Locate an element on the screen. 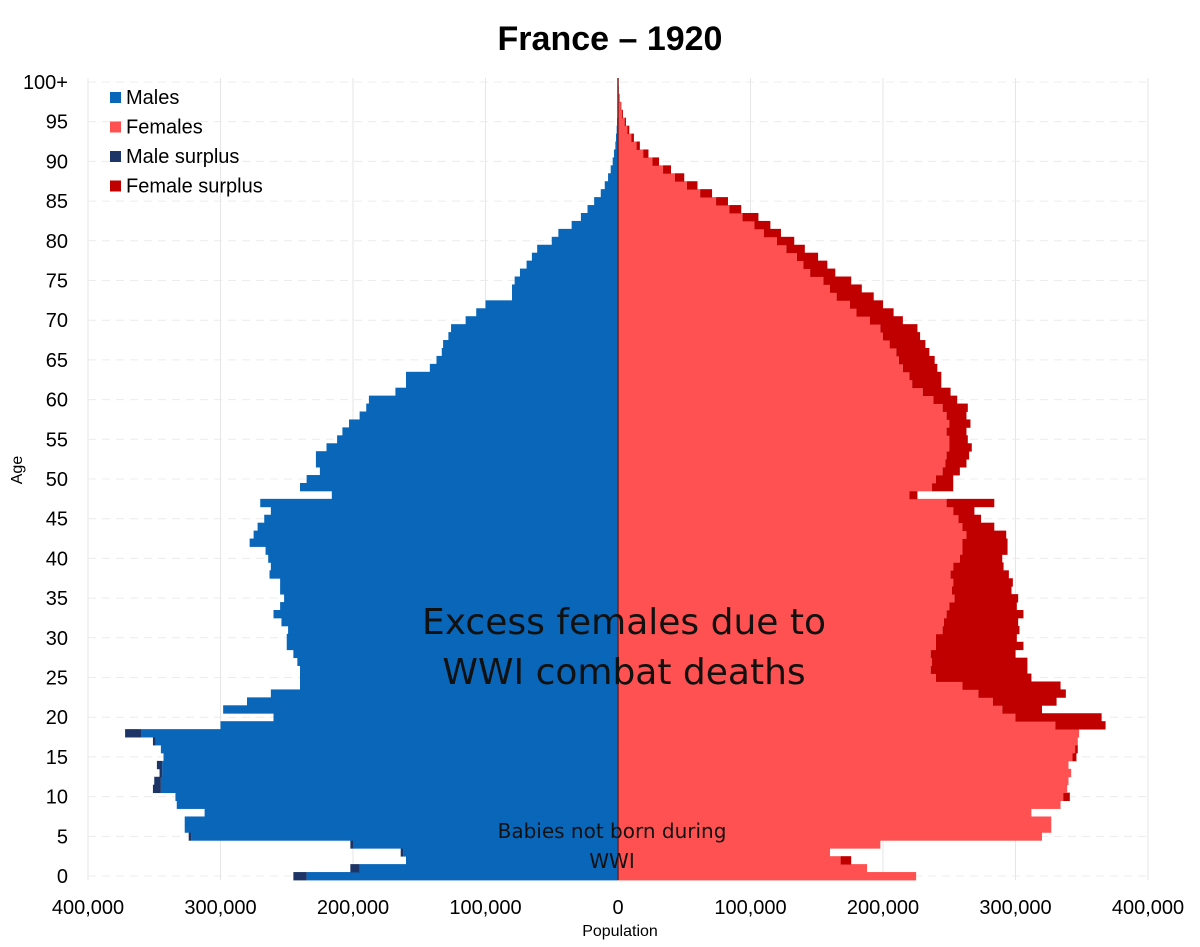  x-axis-title: Population is located at coordinates (620, 931).